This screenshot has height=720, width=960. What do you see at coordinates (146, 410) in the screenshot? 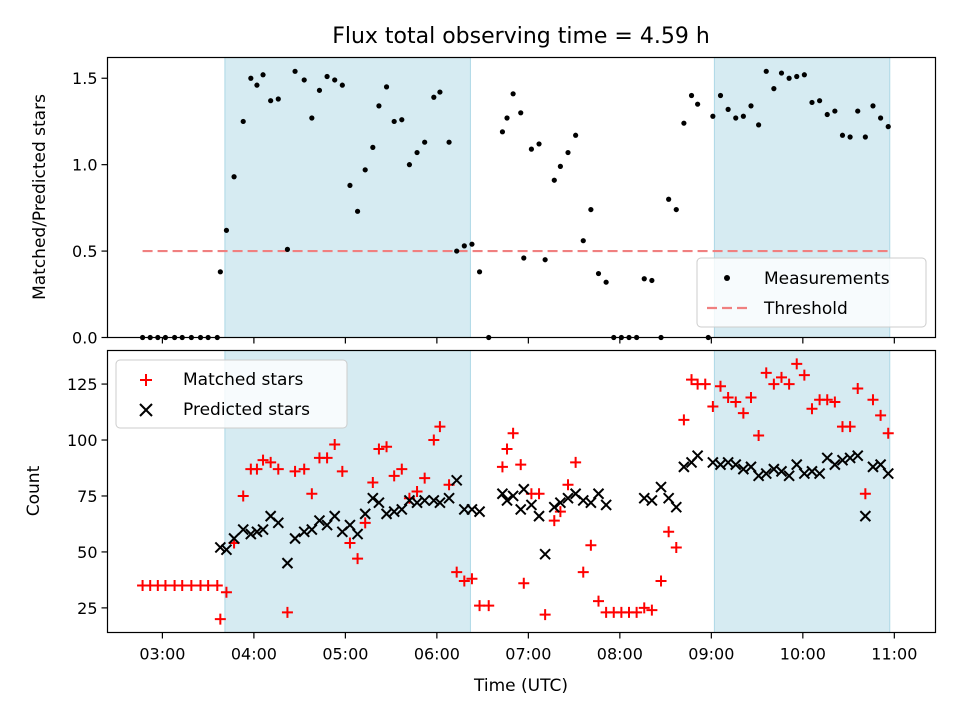
I see `legend-predicted-marker` at bounding box center [146, 410].